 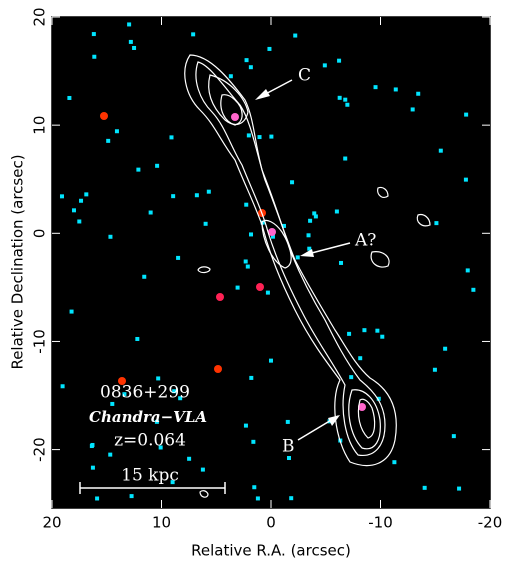 What do you see at coordinates (288, 447) in the screenshot?
I see `label-b: B` at bounding box center [288, 447].